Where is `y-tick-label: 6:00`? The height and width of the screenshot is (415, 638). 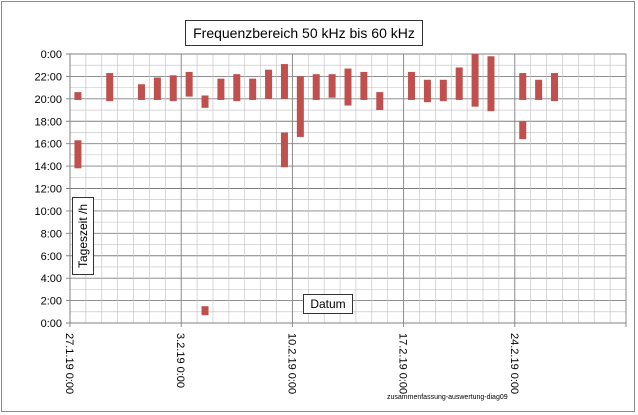
y-tick-label: 6:00 is located at coordinates (51, 257).